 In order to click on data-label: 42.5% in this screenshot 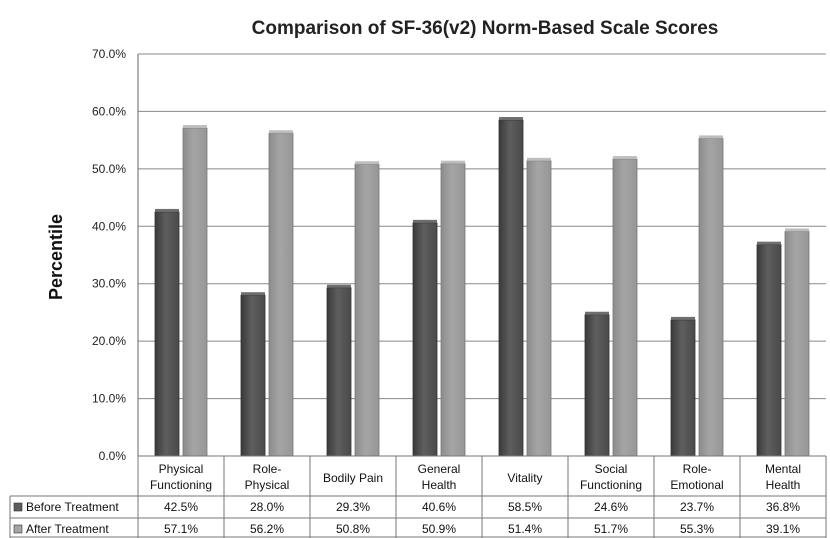, I will do `click(181, 507)`.